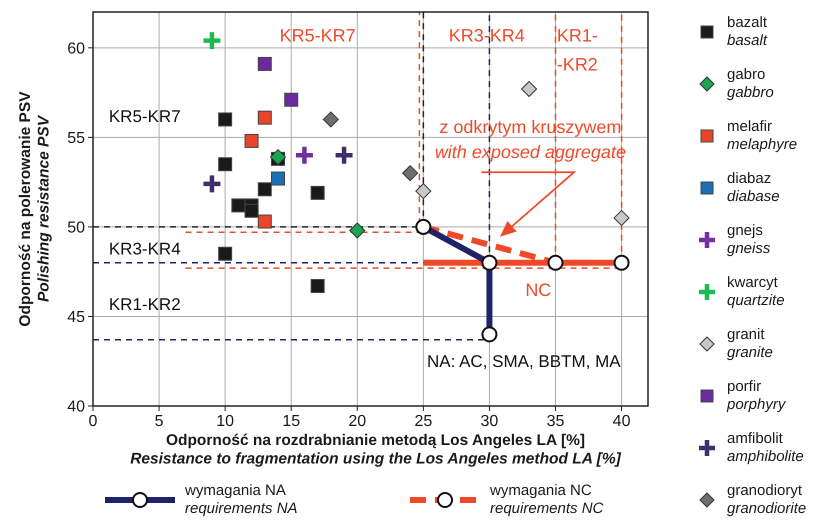 This screenshot has height=526, width=824. I want to click on legend-label: gnejs gneiss, so click(749, 239).